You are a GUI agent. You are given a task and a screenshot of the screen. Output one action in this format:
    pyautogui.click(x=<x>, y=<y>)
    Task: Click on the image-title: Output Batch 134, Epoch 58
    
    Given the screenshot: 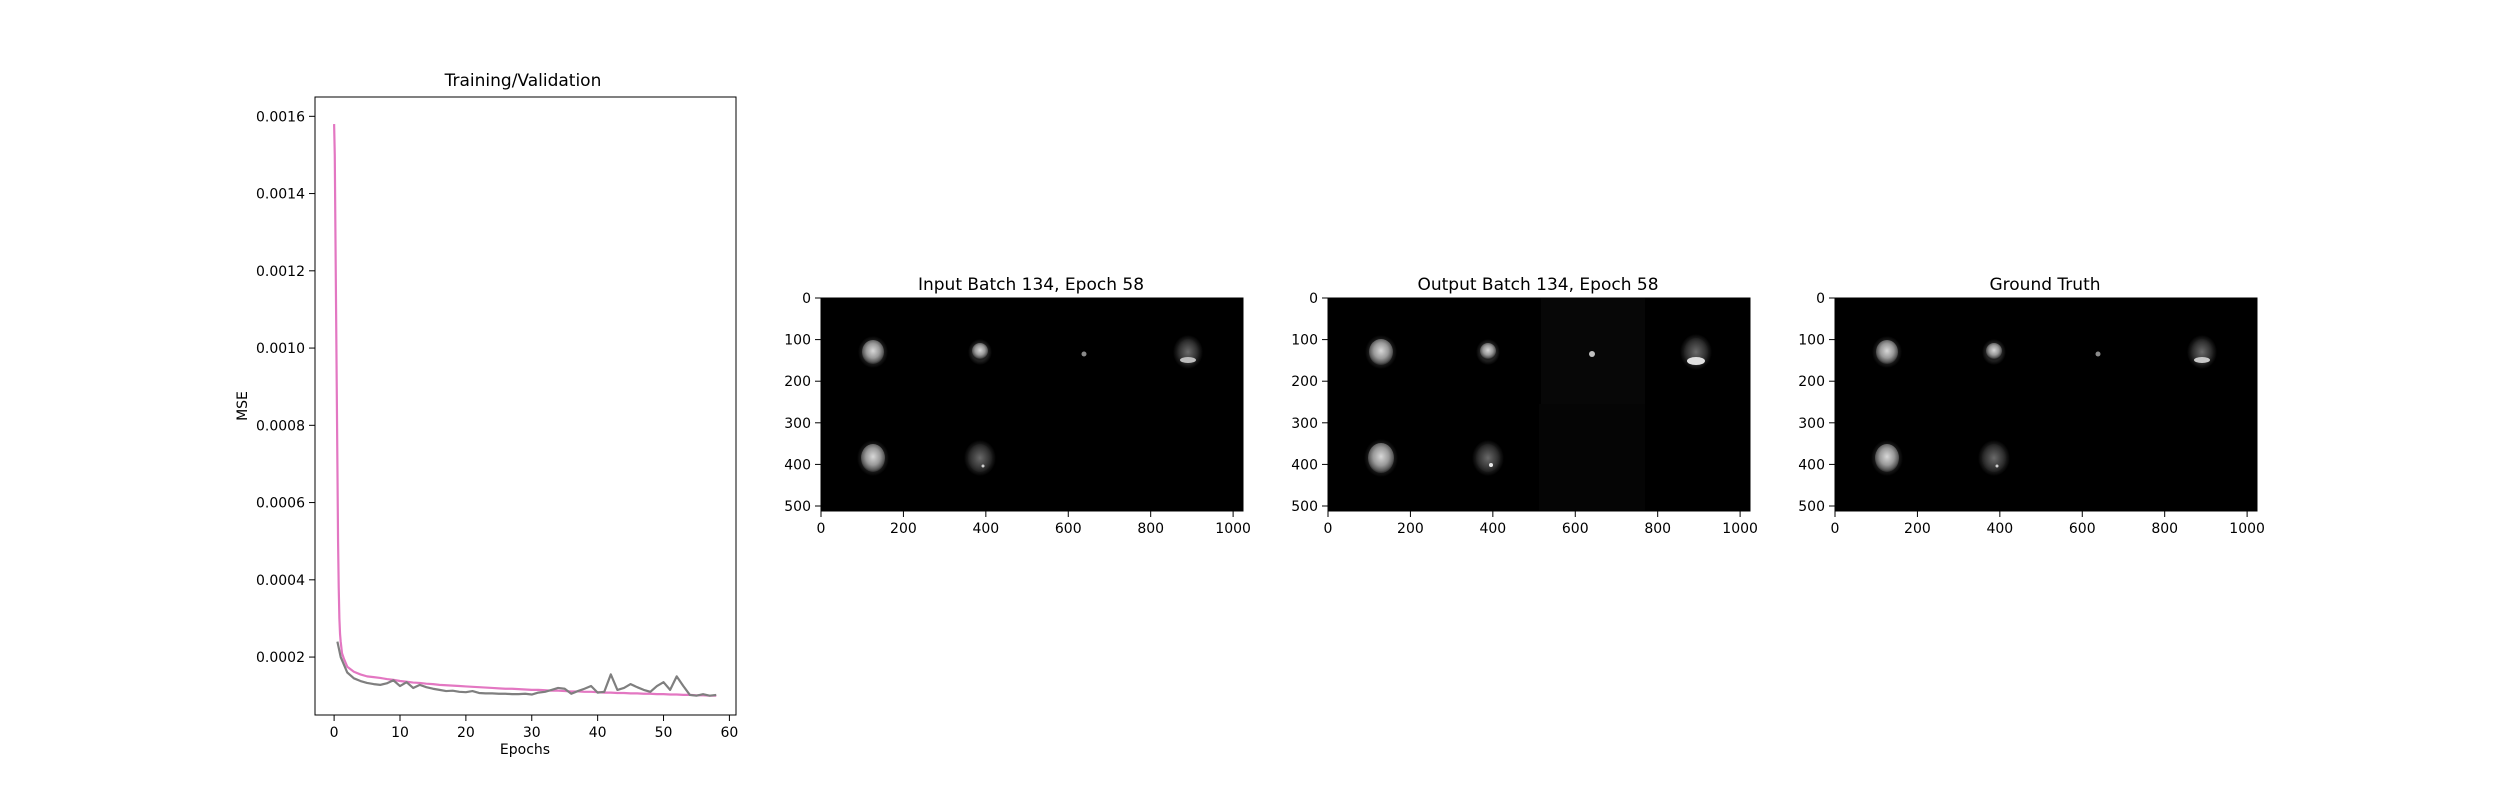 What is the action you would take?
    pyautogui.click(x=1537, y=285)
    